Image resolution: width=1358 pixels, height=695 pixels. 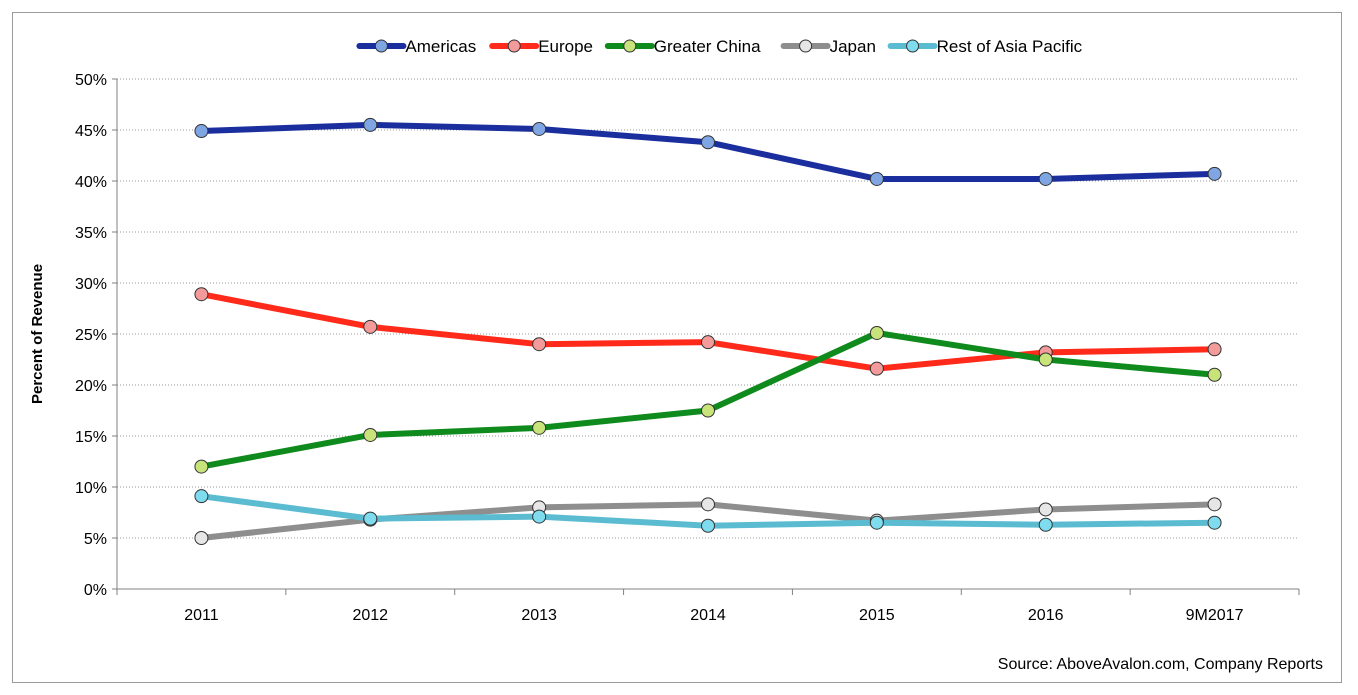 I want to click on legend-label: Europe, so click(x=565, y=46).